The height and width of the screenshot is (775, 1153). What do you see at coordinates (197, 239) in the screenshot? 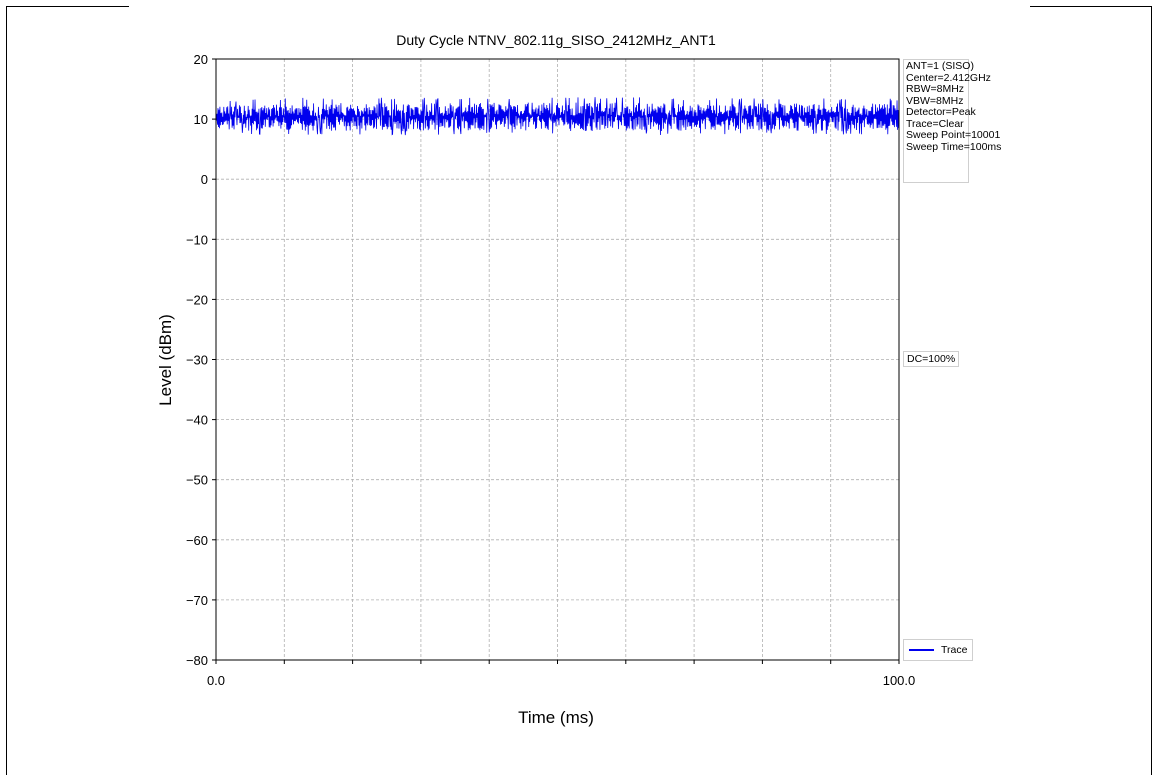
I see `y-tick-label: −10` at bounding box center [197, 239].